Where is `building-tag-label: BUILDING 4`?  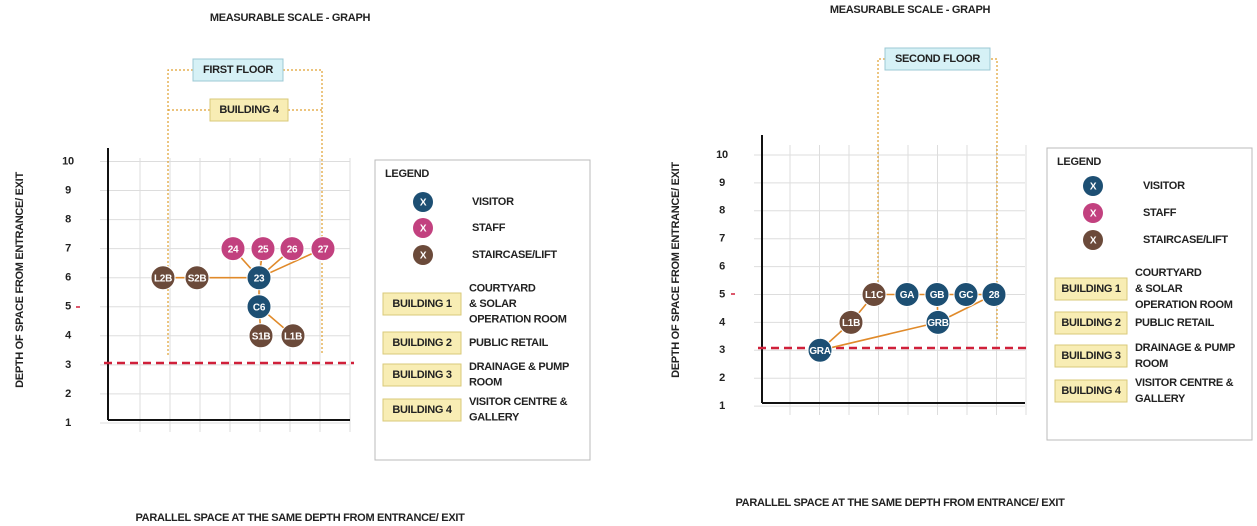
building-tag-label: BUILDING 4 is located at coordinates (422, 410).